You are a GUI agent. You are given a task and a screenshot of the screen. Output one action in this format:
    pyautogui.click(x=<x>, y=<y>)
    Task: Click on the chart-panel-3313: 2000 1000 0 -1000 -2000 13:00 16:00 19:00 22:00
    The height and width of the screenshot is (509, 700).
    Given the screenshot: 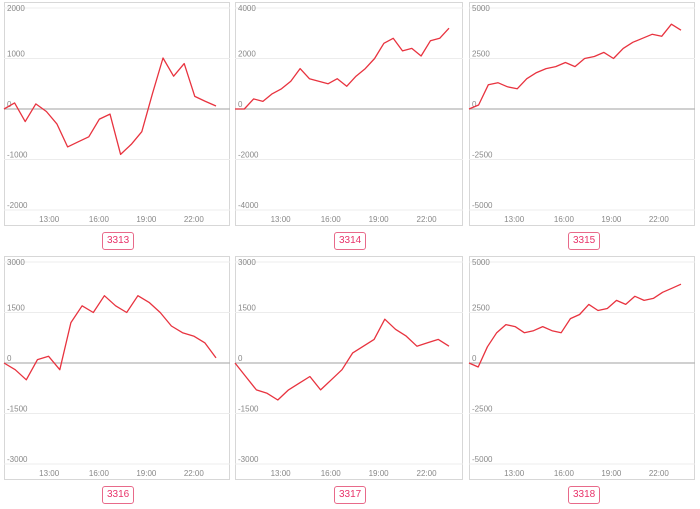 What is the action you would take?
    pyautogui.click(x=116, y=114)
    